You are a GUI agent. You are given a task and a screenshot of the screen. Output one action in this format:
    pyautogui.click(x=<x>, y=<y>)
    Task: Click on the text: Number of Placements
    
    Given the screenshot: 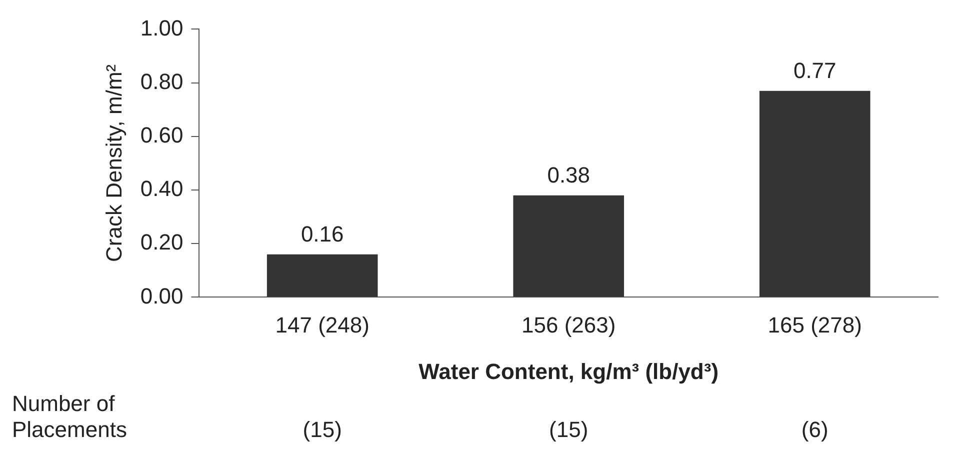 What is the action you would take?
    pyautogui.click(x=69, y=416)
    